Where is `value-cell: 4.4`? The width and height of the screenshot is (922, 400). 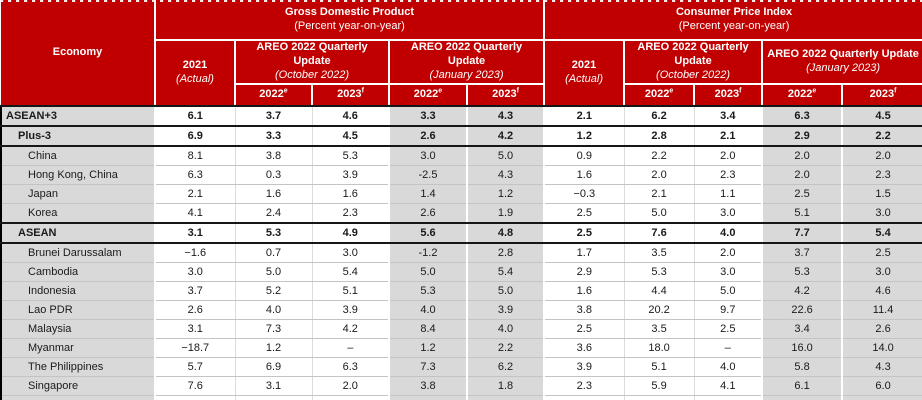
value-cell: 4.4 is located at coordinates (659, 291).